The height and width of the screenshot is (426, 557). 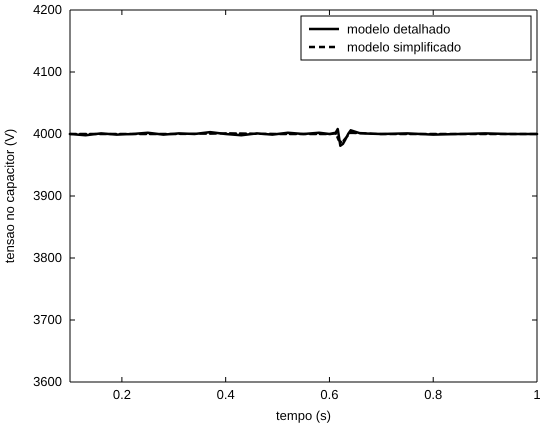 I want to click on y-tick-label: 4100, so click(x=47, y=72).